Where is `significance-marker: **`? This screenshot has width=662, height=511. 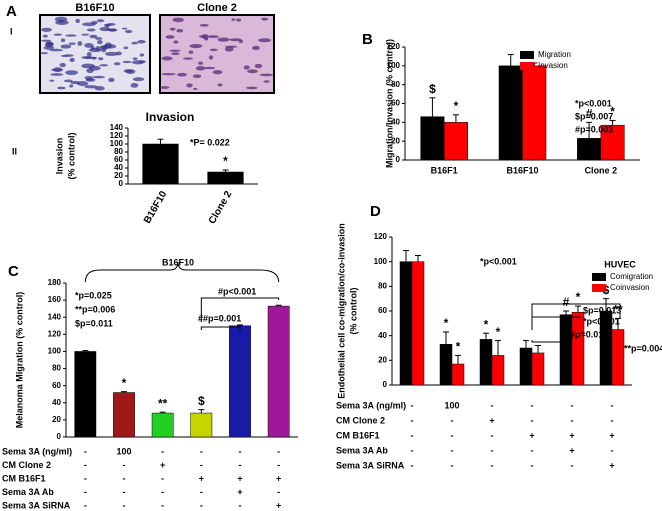 significance-marker: ** is located at coordinates (618, 310).